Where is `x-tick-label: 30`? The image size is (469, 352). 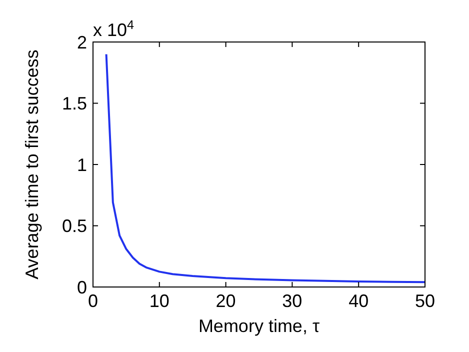
x-tick-label: 30 is located at coordinates (292, 301).